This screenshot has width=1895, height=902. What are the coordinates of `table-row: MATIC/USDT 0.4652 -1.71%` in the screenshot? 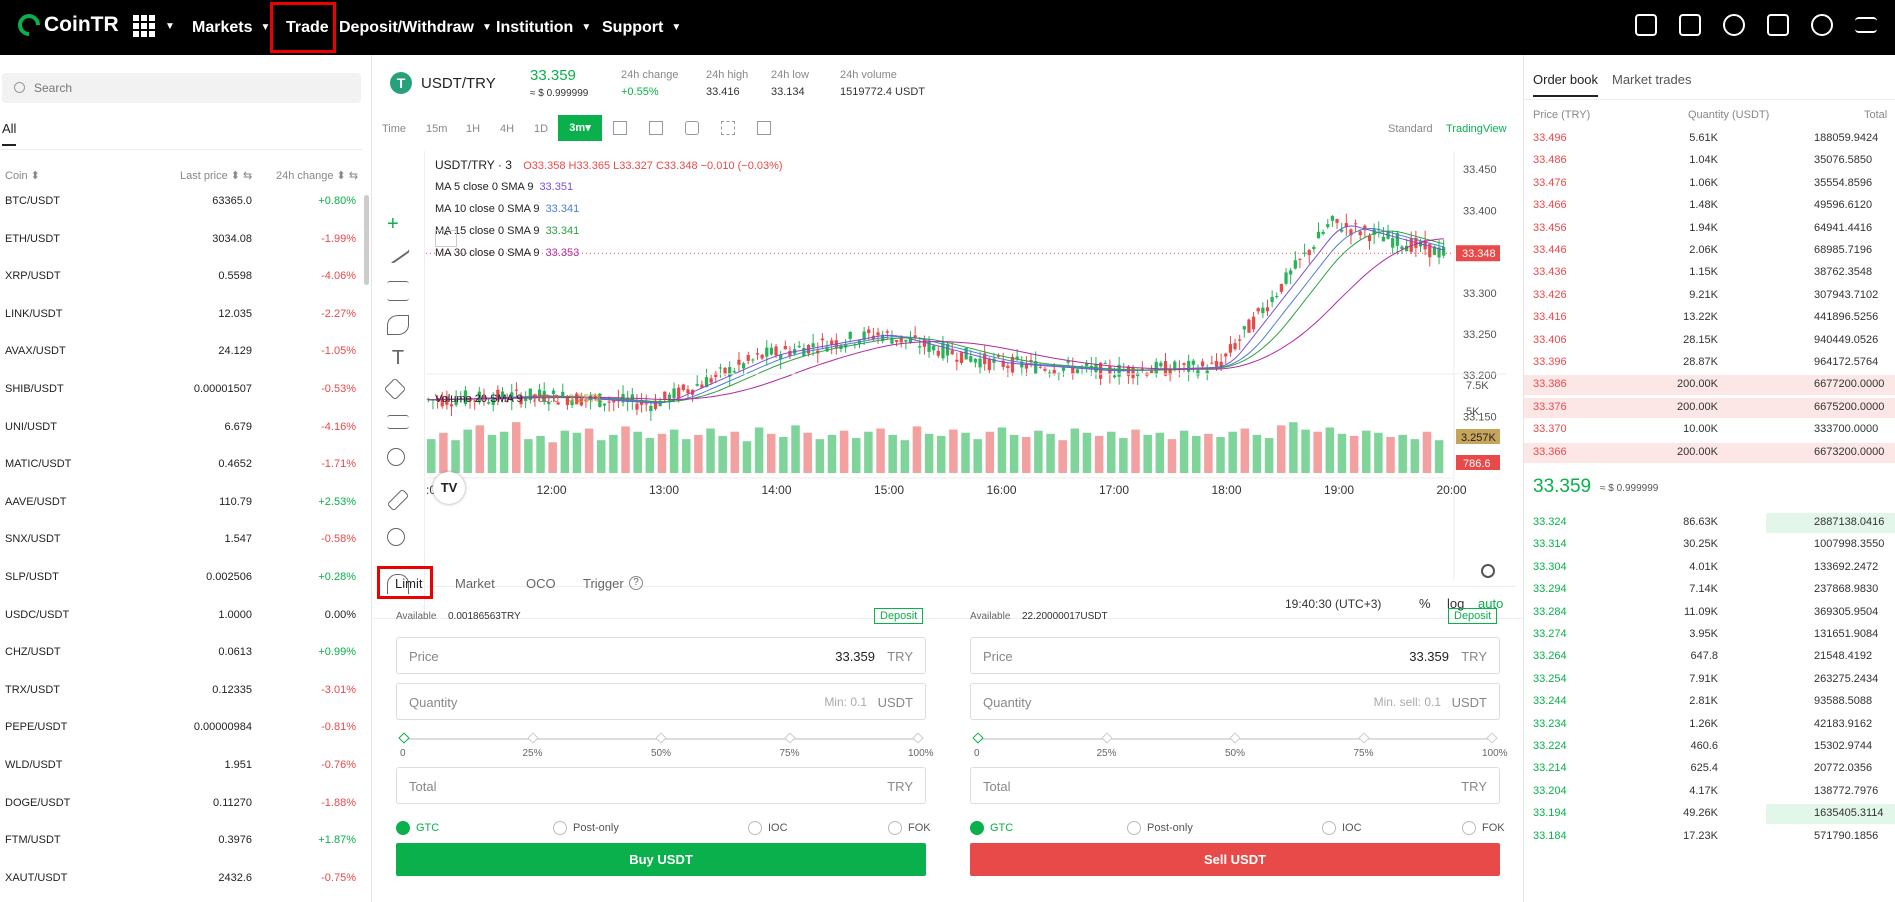 It's located at (181, 466).